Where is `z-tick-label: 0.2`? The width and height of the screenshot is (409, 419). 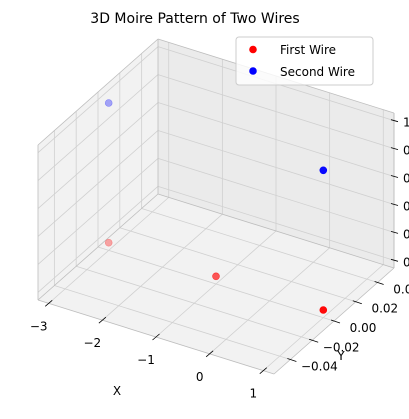 z-tick-label: 0.2 is located at coordinates (406, 234).